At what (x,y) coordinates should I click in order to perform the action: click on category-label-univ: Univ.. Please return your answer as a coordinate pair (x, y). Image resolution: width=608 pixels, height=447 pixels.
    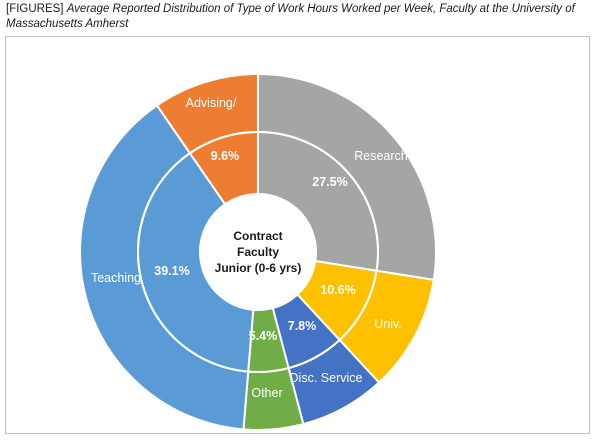
    Looking at the image, I should click on (388, 324).